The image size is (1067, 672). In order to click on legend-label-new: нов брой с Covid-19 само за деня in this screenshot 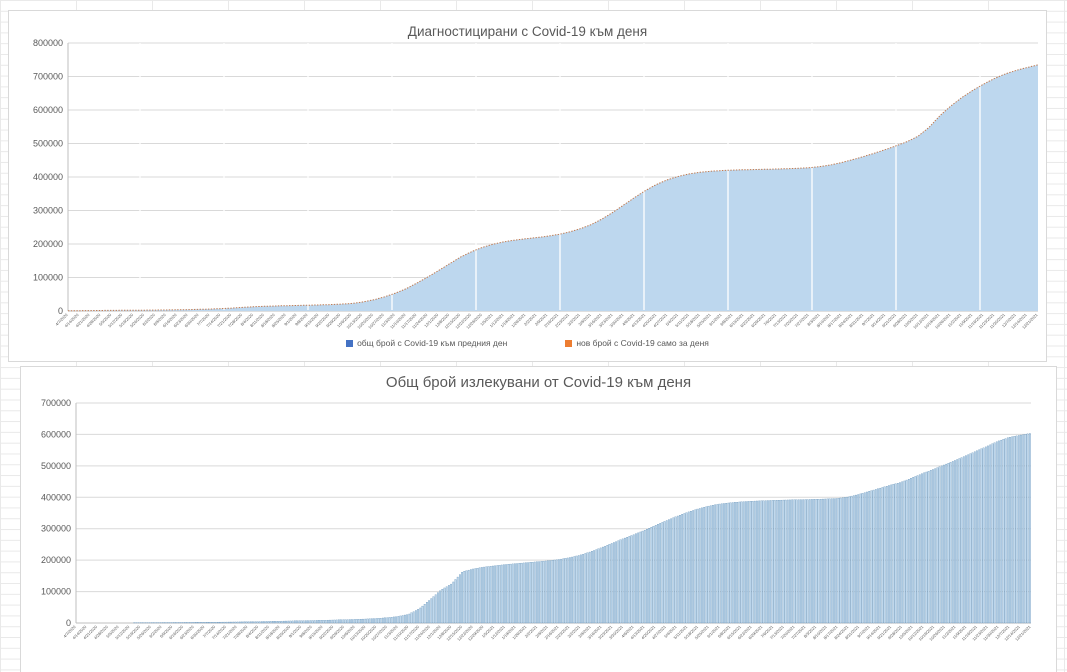, I will do `click(642, 343)`.